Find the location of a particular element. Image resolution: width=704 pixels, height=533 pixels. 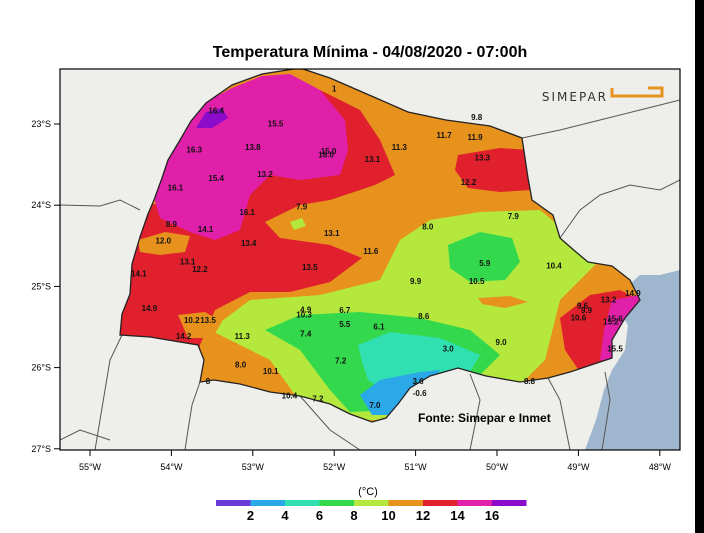

lat-label: 27°S is located at coordinates (41, 449).